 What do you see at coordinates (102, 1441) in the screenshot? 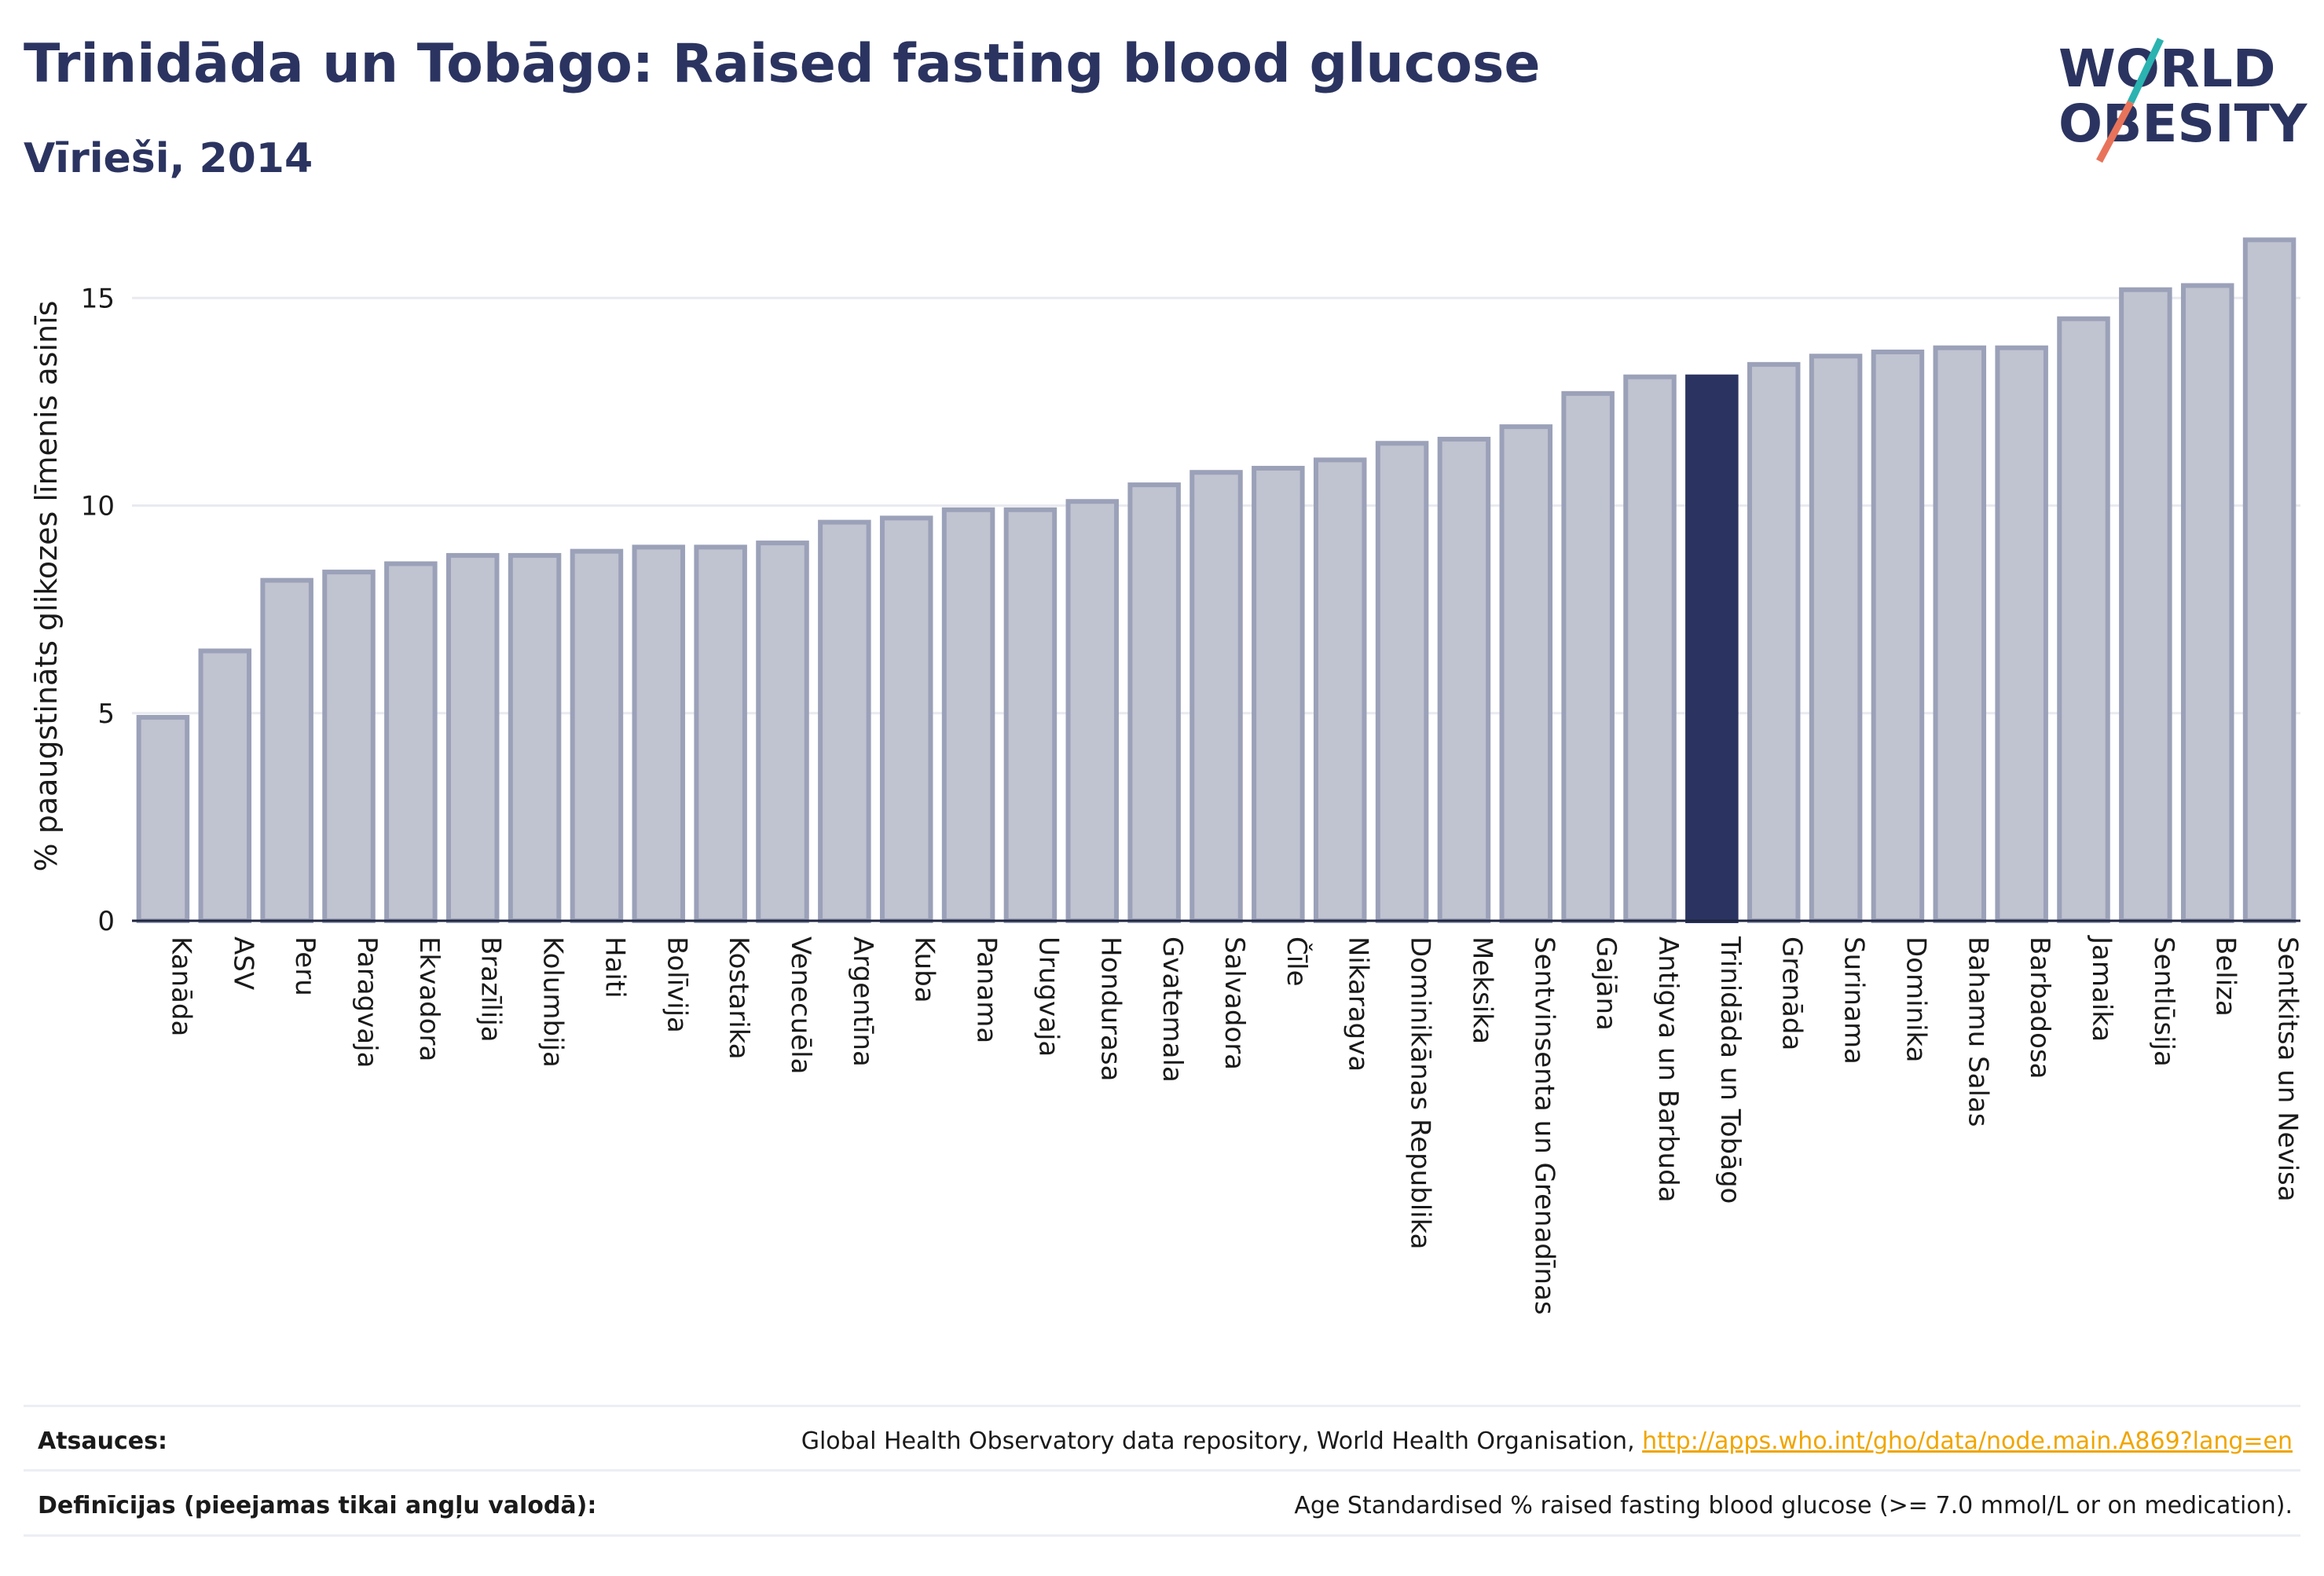
I see `sources-label: Atsauces:` at bounding box center [102, 1441].